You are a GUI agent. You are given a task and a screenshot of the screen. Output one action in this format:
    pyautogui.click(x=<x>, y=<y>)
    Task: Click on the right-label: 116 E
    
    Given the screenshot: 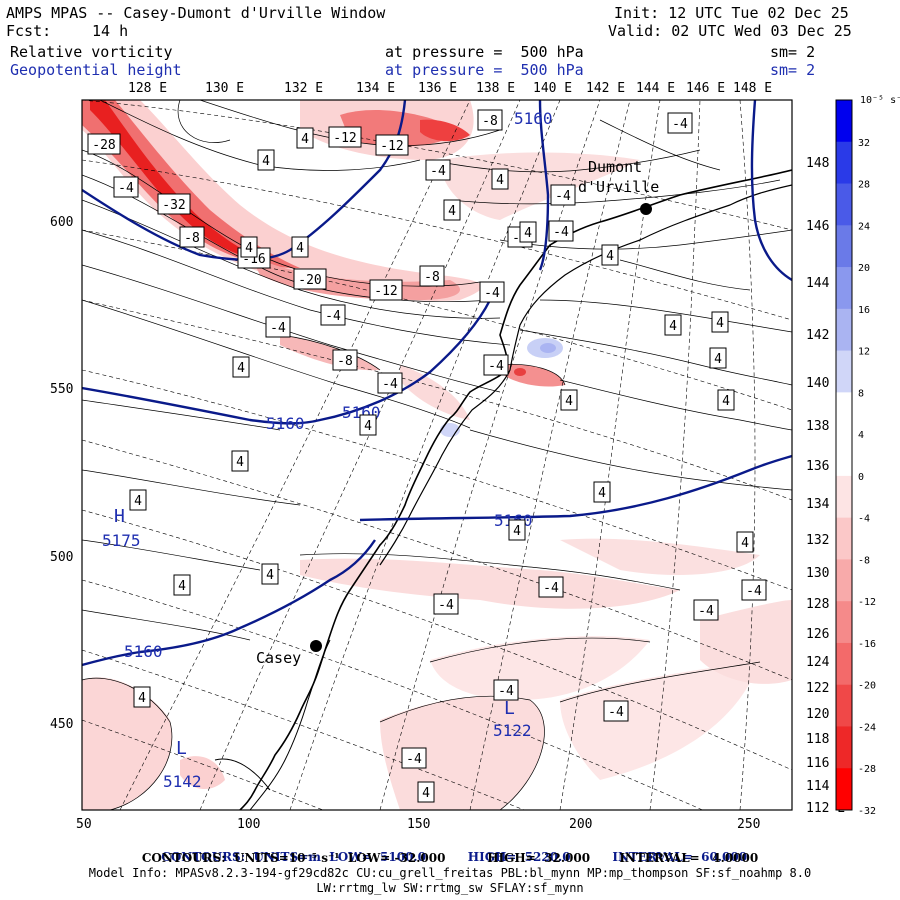 What is the action you would take?
    pyautogui.click(x=825, y=763)
    